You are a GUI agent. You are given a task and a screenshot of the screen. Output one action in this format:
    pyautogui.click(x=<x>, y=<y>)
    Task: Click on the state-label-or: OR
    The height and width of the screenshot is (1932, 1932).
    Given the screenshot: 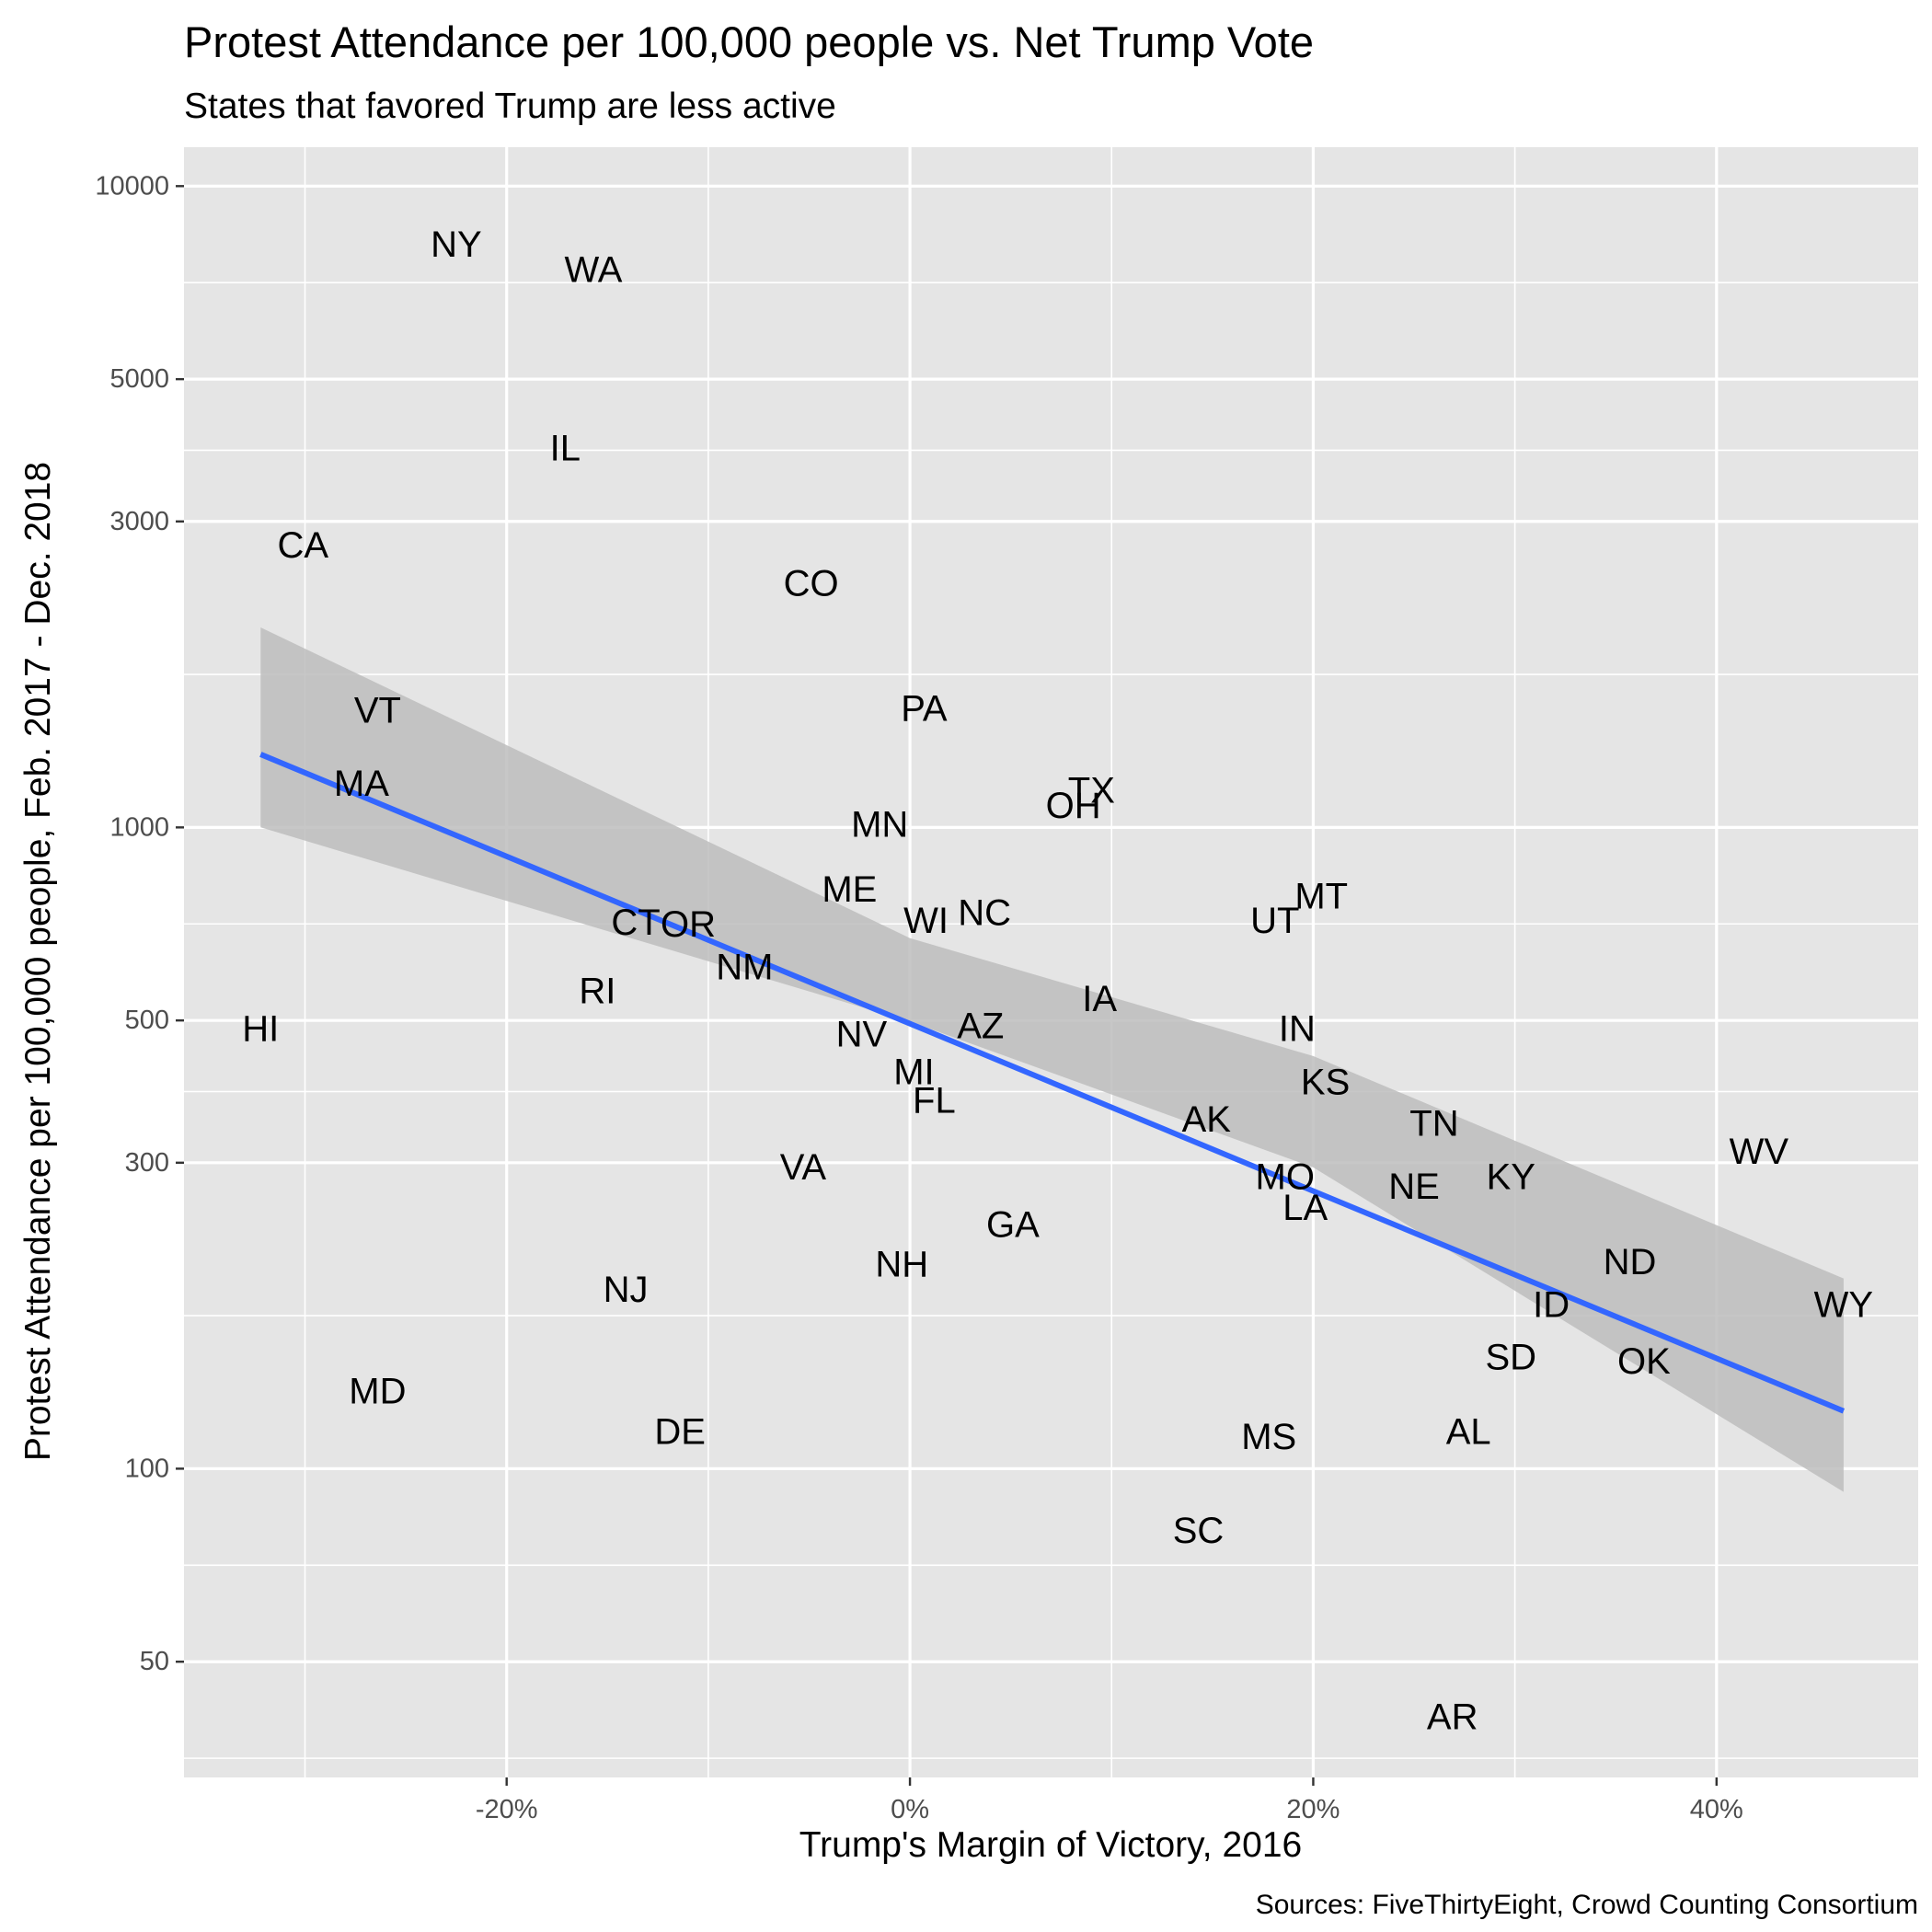 What is the action you would take?
    pyautogui.click(x=688, y=924)
    